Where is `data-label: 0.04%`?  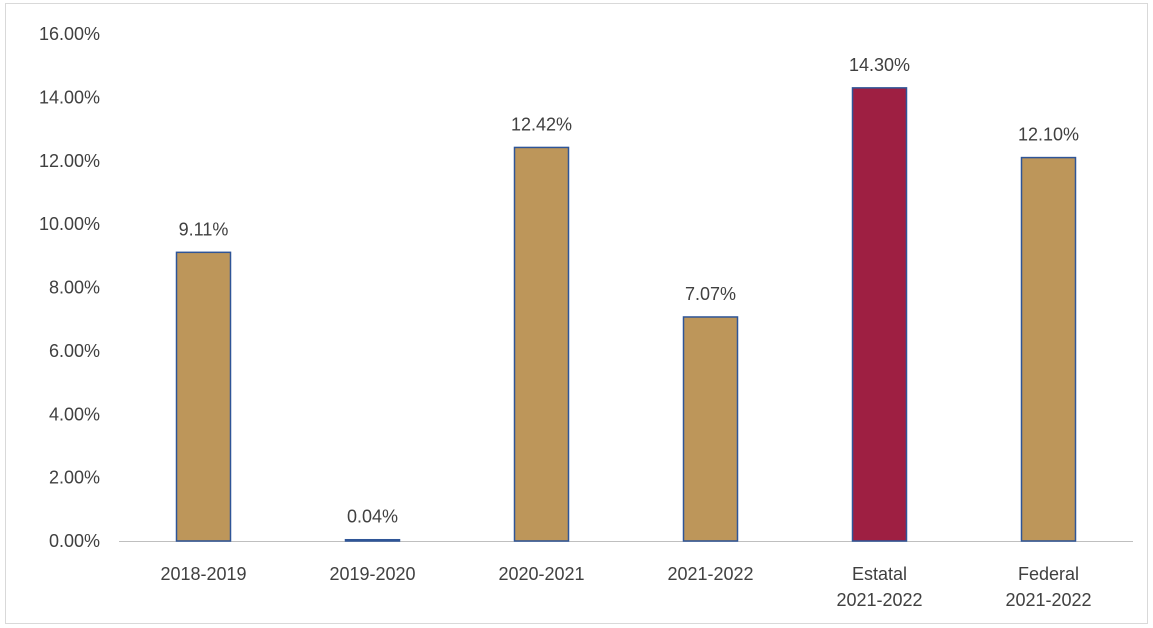 data-label: 0.04% is located at coordinates (372, 517).